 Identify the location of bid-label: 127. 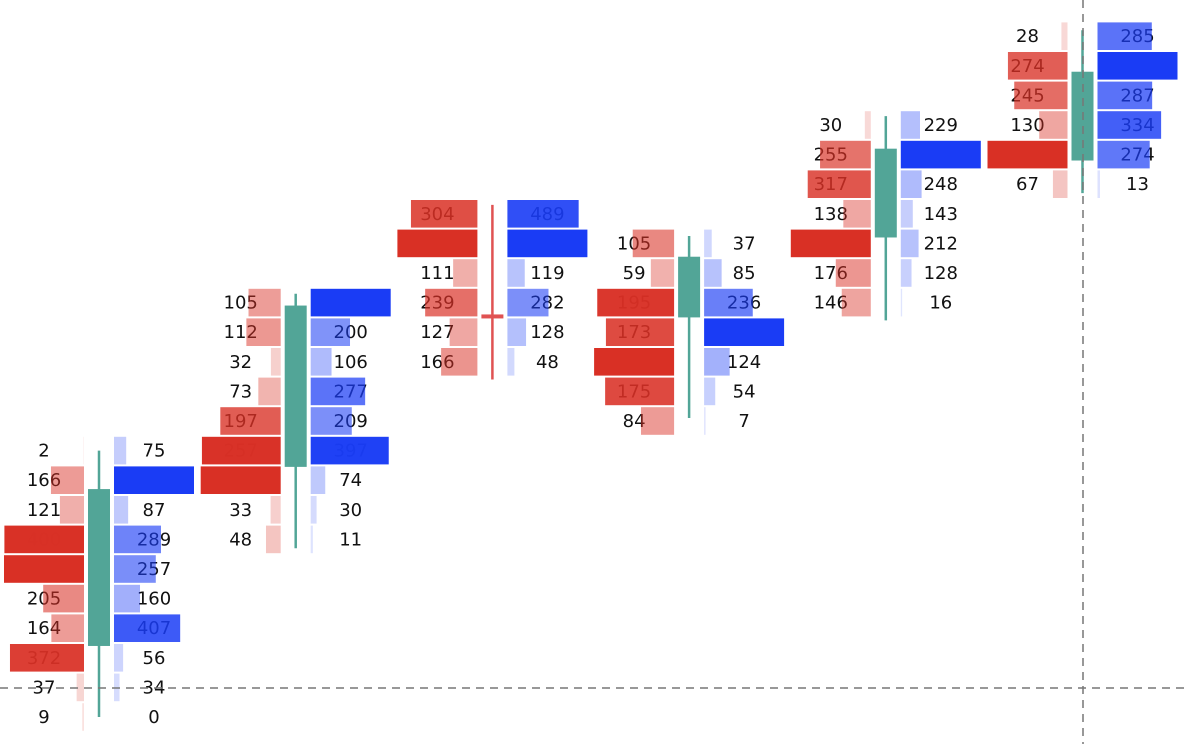
(437, 332).